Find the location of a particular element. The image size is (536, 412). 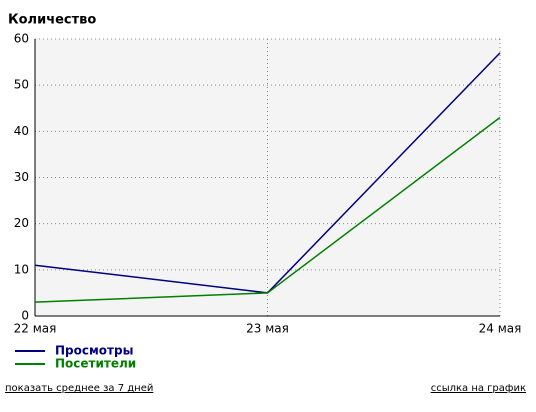

link: показать среднее за 7 дней is located at coordinates (79, 388).